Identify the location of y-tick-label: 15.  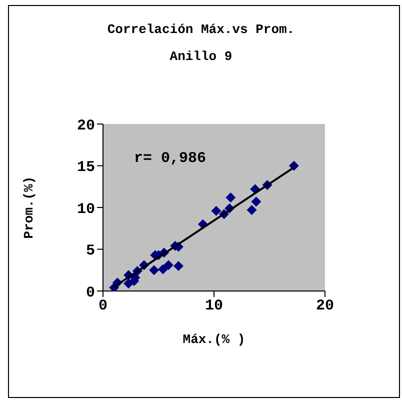
(85, 167).